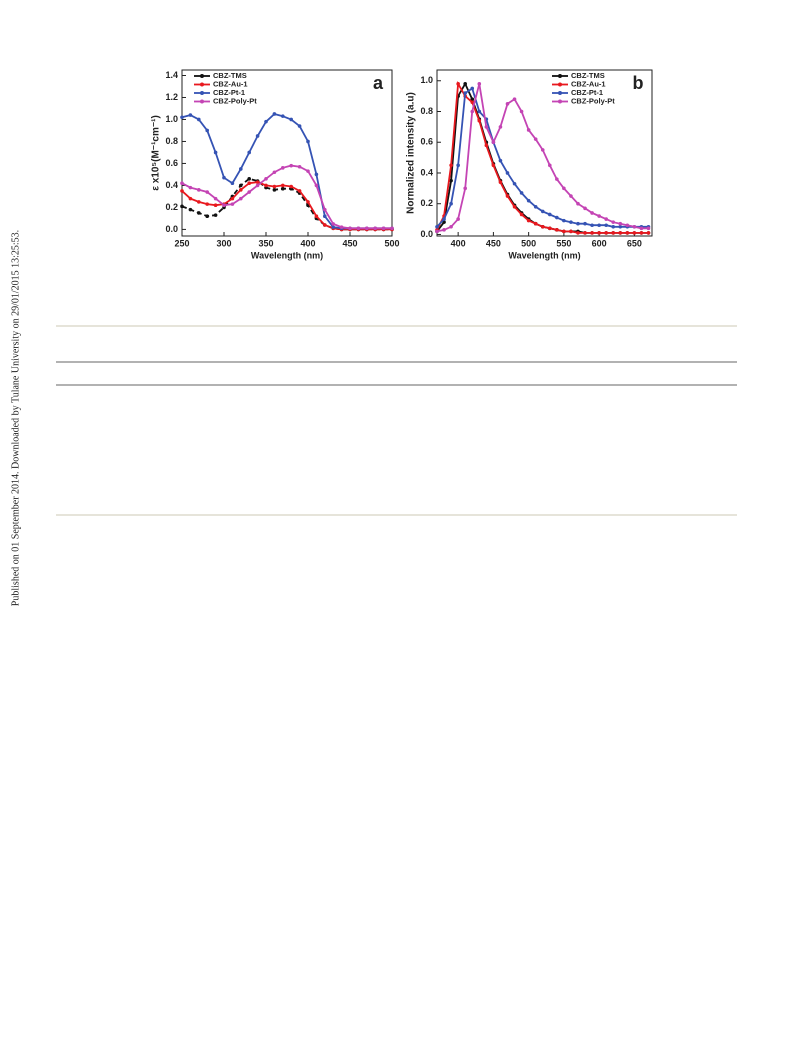 The image size is (793, 1039). What do you see at coordinates (458, 243) in the screenshot?
I see `x-tick-label: 400` at bounding box center [458, 243].